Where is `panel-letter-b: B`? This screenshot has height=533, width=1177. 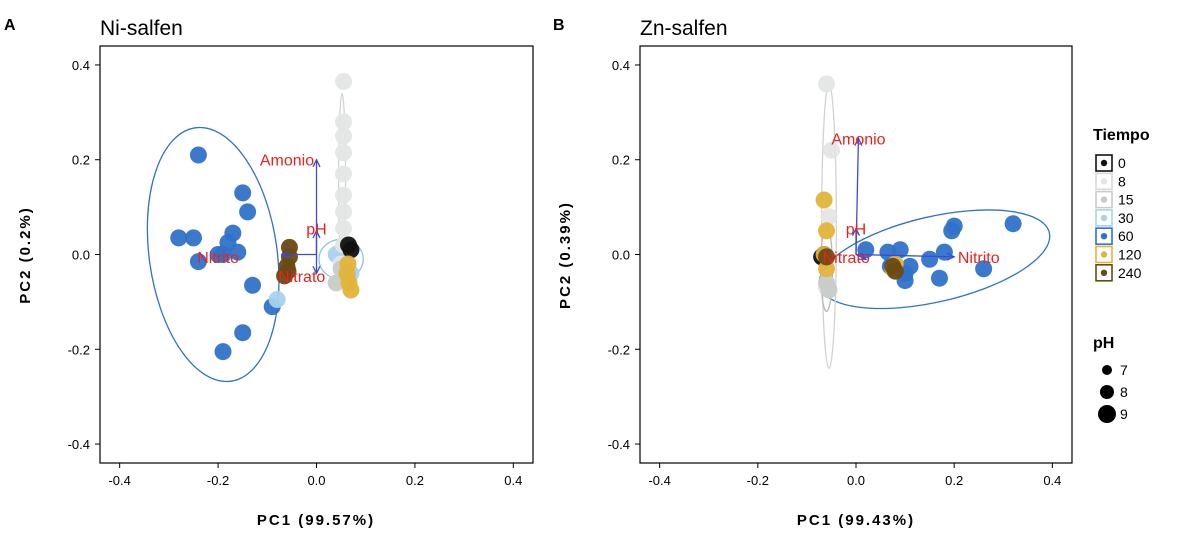 panel-letter-b: B is located at coordinates (559, 25).